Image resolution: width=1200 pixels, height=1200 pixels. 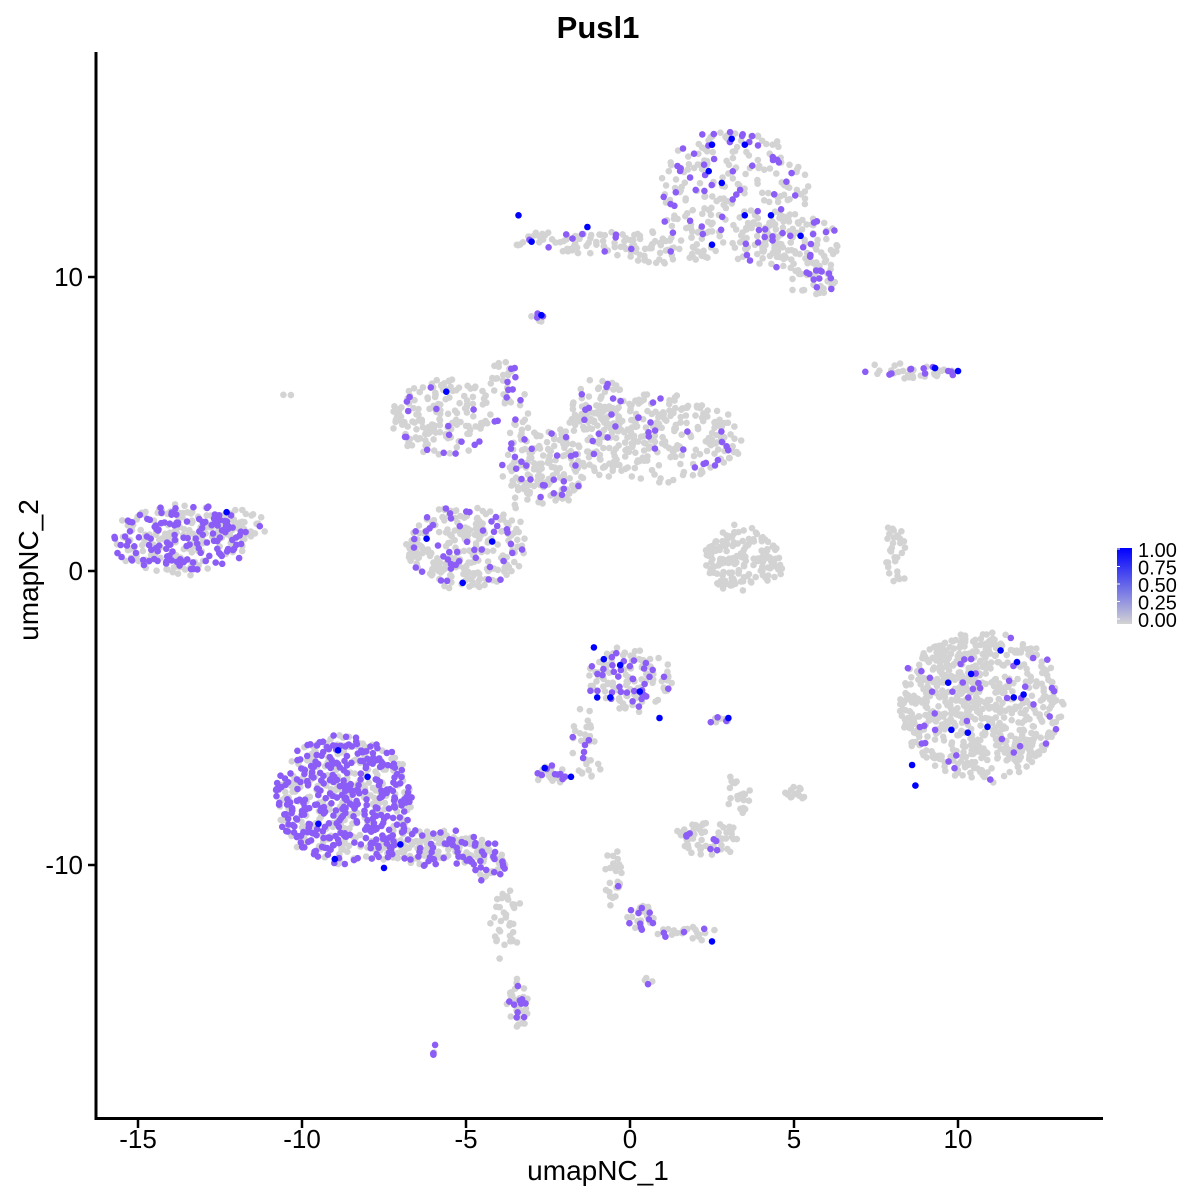 What do you see at coordinates (302, 1139) in the screenshot?
I see `x-tick-label: -10` at bounding box center [302, 1139].